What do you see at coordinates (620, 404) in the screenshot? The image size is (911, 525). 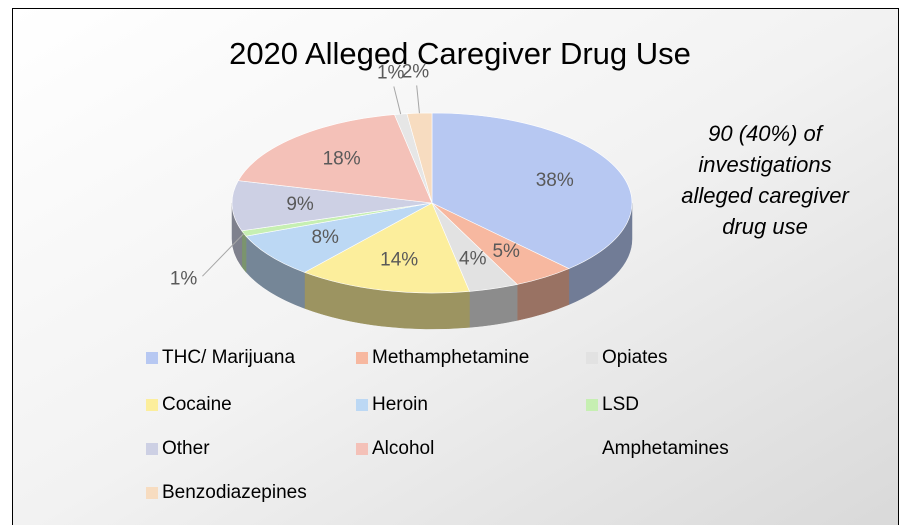 I see `legend-label: LSD` at bounding box center [620, 404].